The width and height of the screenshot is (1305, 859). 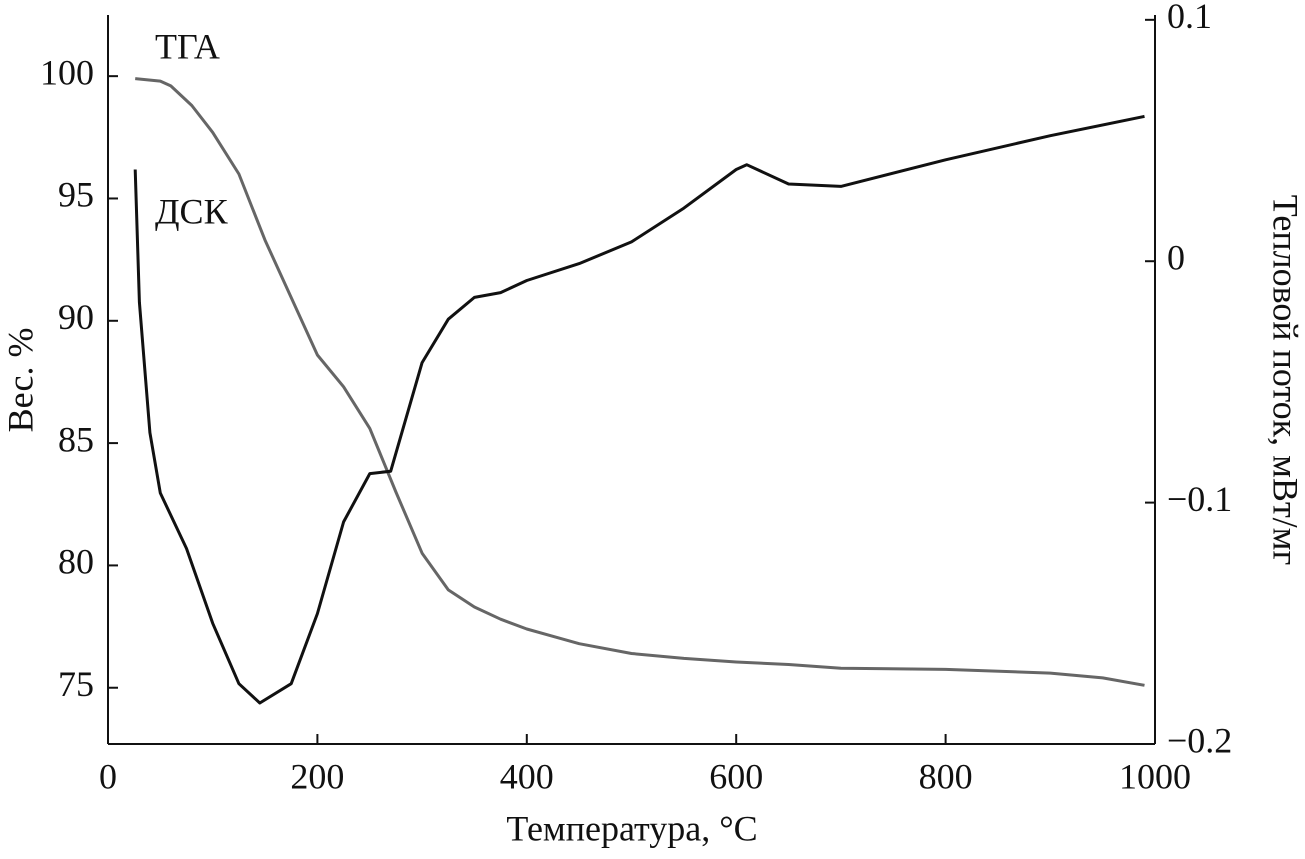 I want to click on y-tick-label: 95, so click(x=76, y=195).